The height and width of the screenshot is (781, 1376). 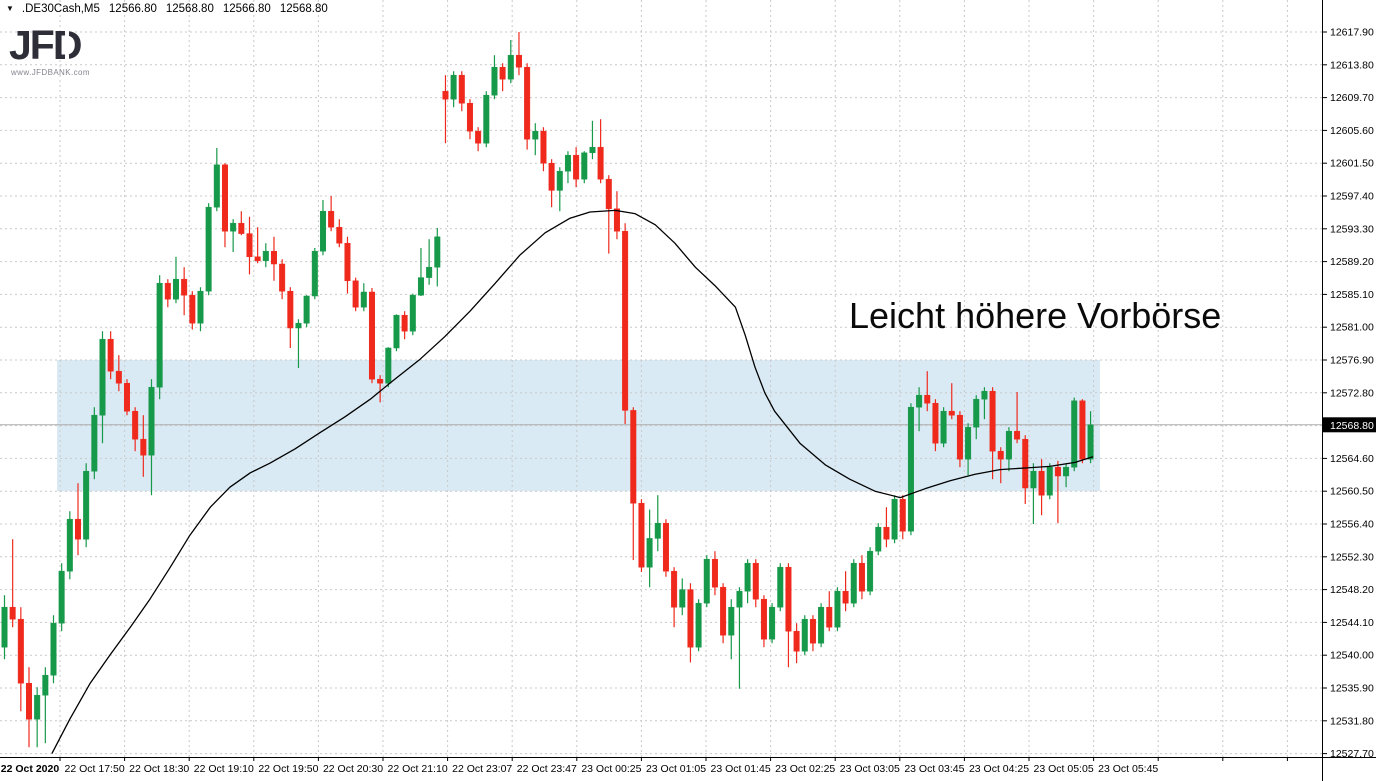 I want to click on svg-text: 12589.20, so click(x=1352, y=262).